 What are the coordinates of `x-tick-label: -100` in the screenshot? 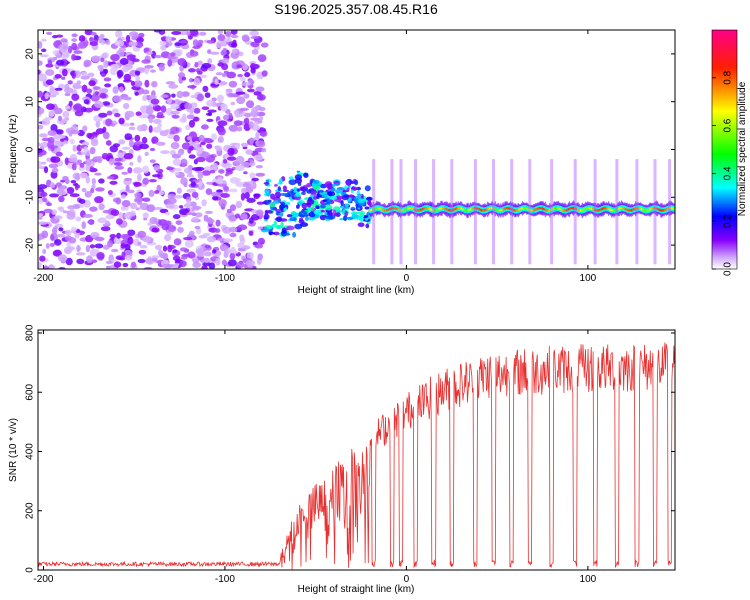 It's located at (225, 278).